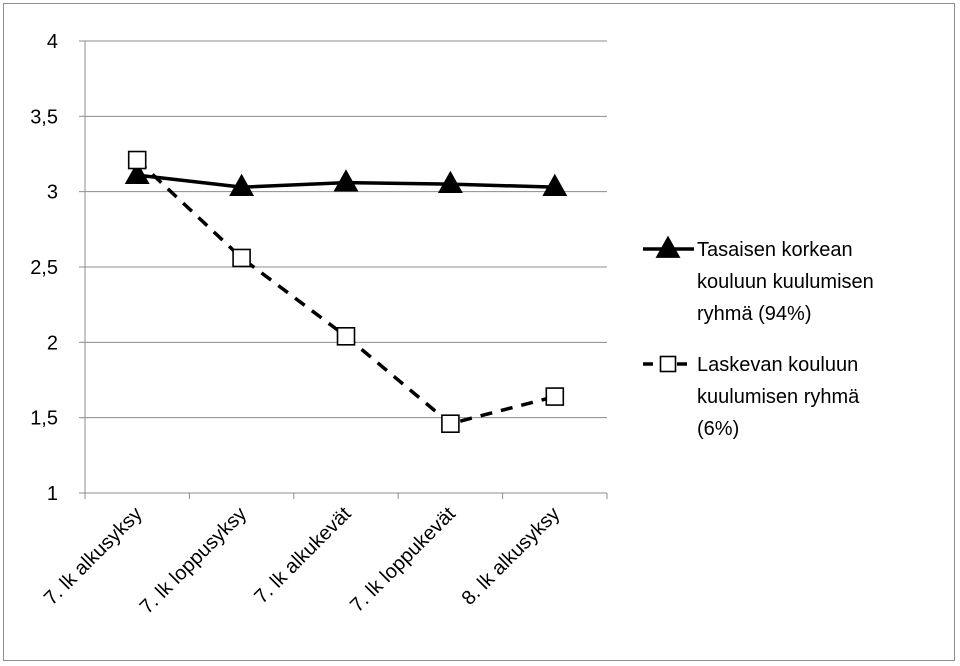 The height and width of the screenshot is (666, 960). I want to click on x-tick-label: 8. lk alkusyksy, so click(511, 556).